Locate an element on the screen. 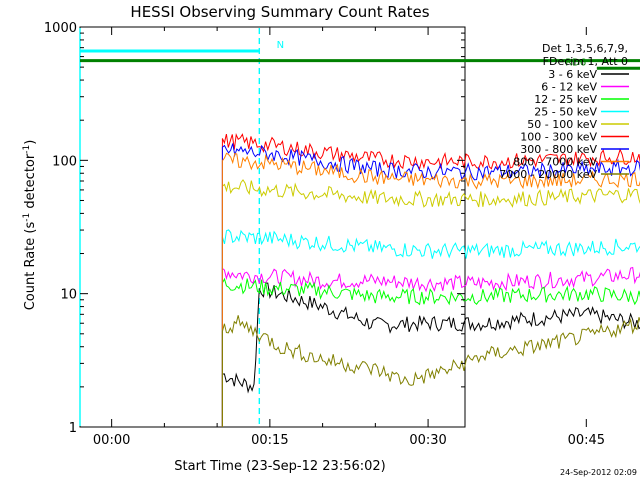 Image resolution: width=640 pixels, height=480 pixels. legend-label: 6 - 12 keV is located at coordinates (569, 87).